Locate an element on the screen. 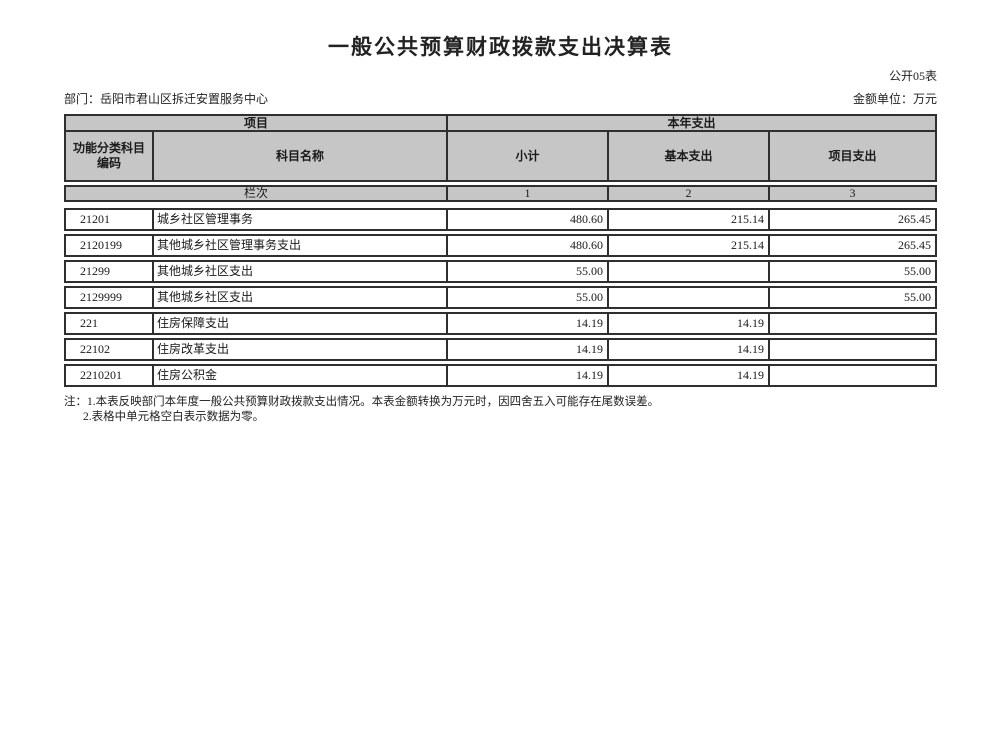 The image size is (1000, 737). table-row: 21201 城乡社区管理事务 480.60 215.14 265.45 is located at coordinates (500, 219).